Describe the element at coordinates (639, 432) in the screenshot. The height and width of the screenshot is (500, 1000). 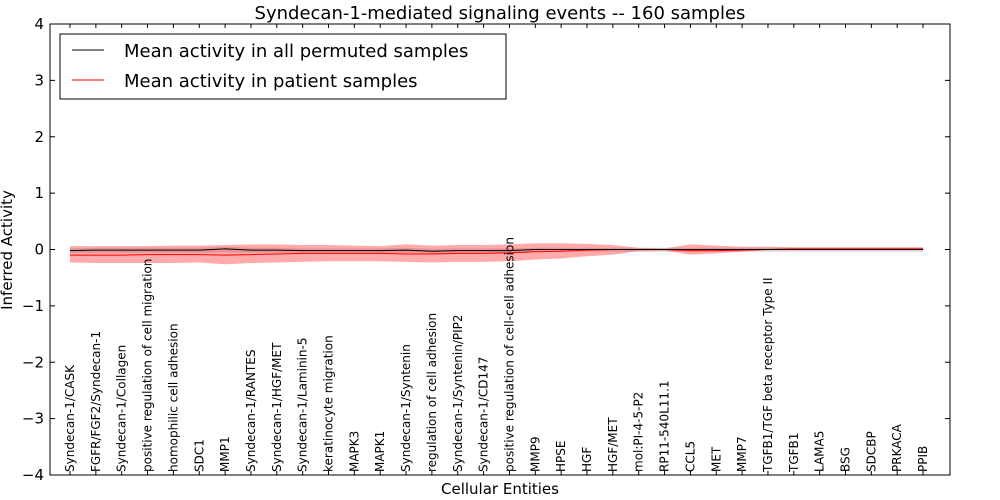
I see `x-tick-label: mol:PI-4-5-P2` at that location.